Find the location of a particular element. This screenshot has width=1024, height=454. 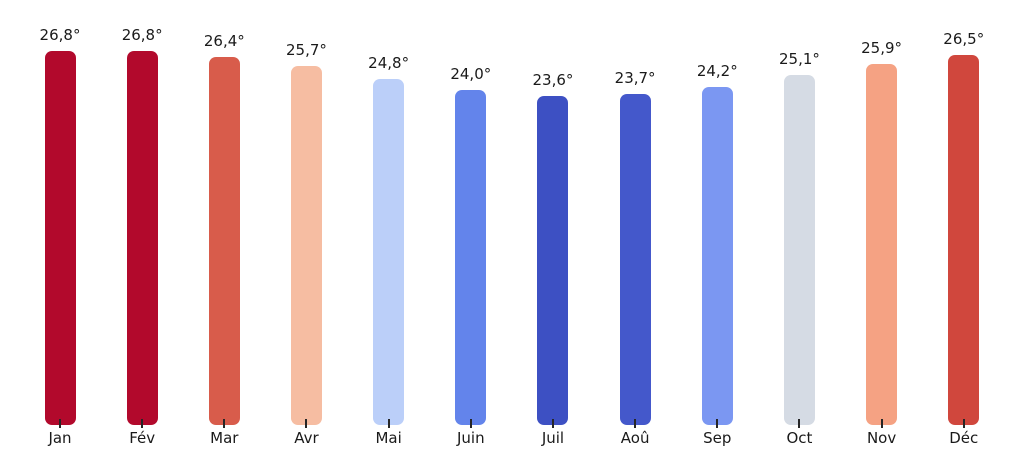

x-axis-label: Aoû is located at coordinates (635, 438).